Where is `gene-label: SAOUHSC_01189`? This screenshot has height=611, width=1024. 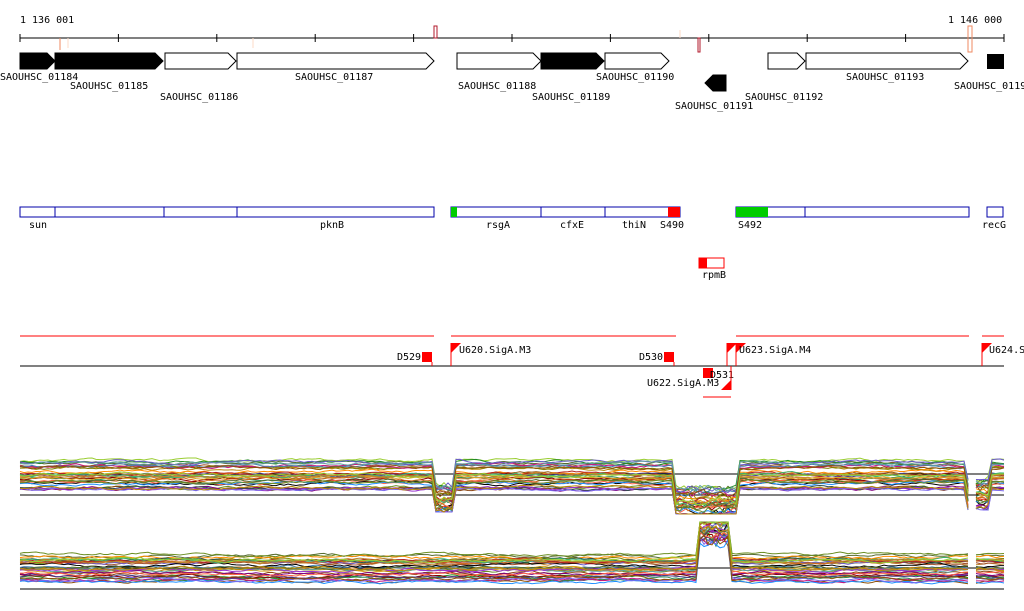 gene-label: SAOUHSC_01189 is located at coordinates (571, 97).